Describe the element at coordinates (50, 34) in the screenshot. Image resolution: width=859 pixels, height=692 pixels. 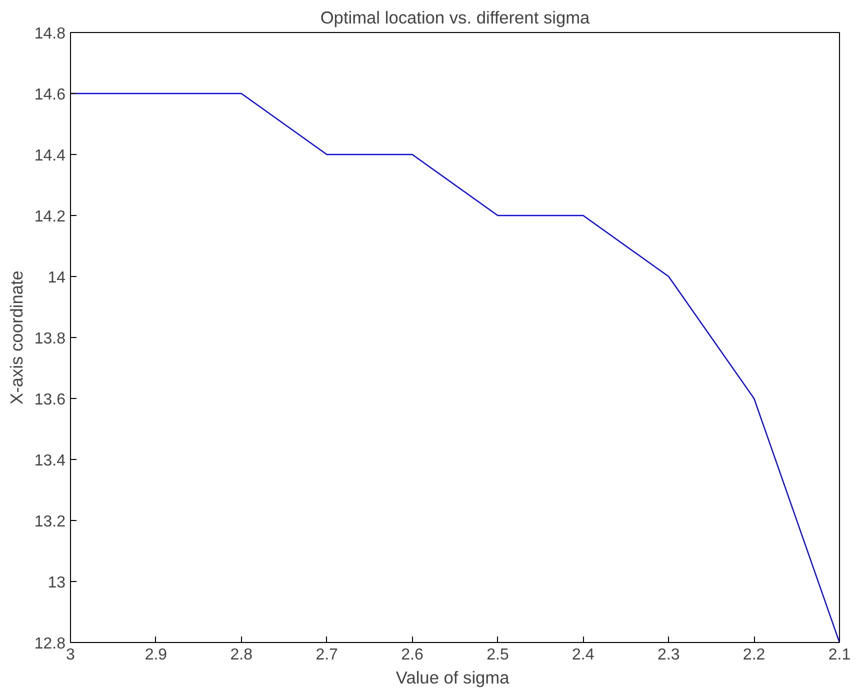
I see `y-tick-label: 14.8` at that location.